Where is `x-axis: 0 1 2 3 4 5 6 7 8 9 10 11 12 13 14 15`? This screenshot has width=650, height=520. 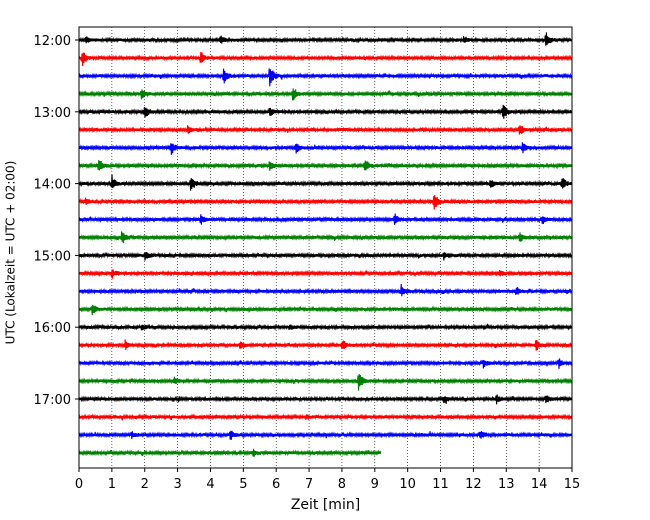 x-axis: 0 1 2 3 4 5 6 7 8 9 10 11 12 13 14 15 is located at coordinates (327, 480).